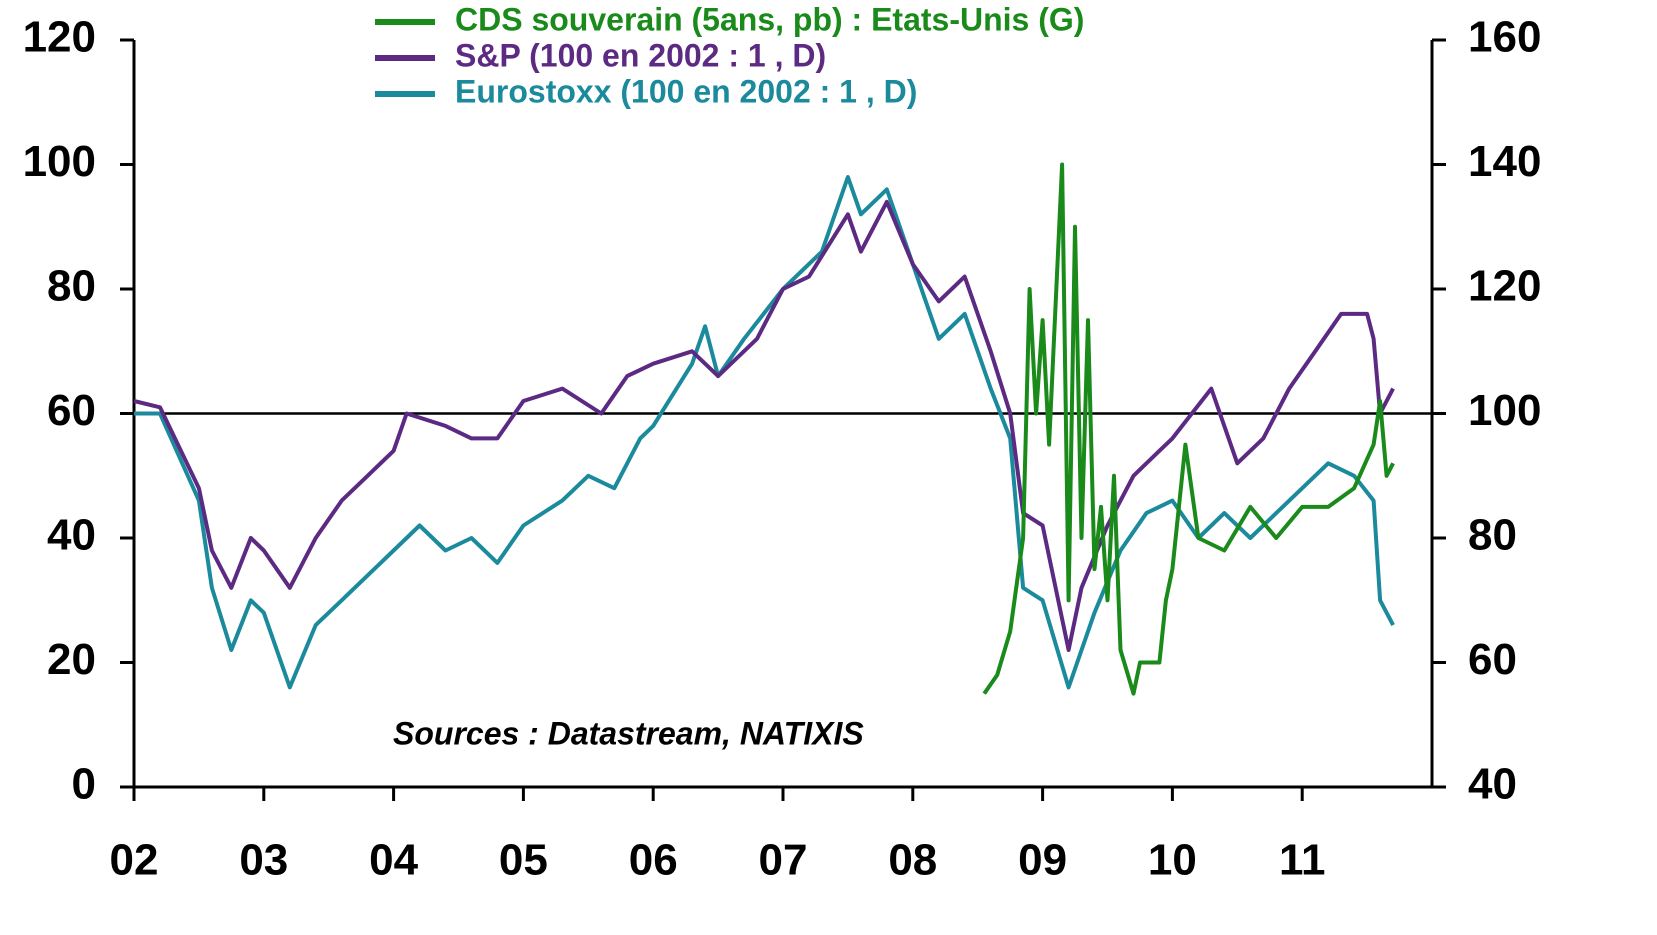 The image size is (1657, 935). Describe the element at coordinates (71, 659) in the screenshot. I see `y-tick-label: 20` at that location.